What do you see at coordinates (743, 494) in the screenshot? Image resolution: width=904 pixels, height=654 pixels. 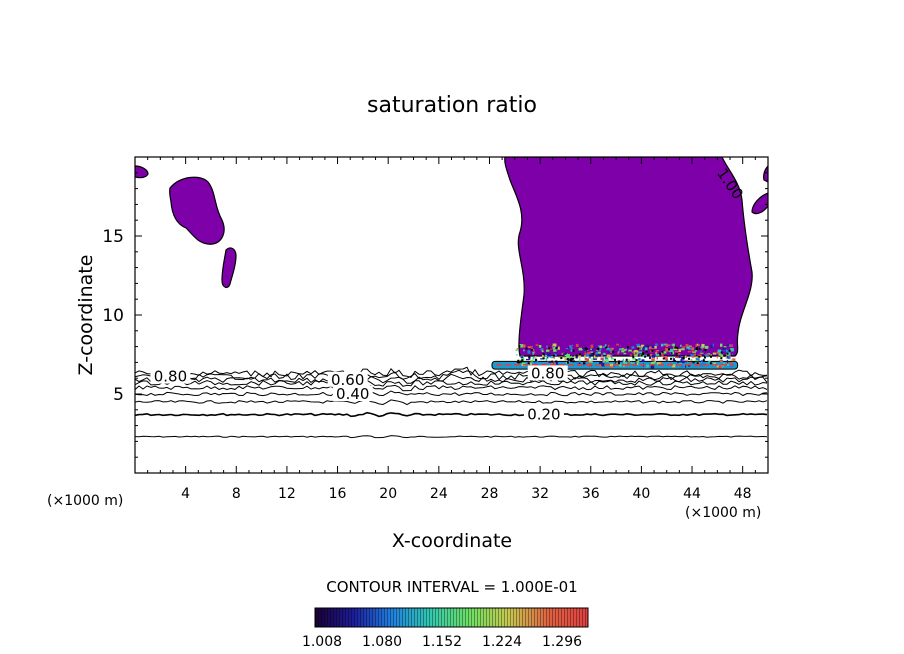 I see `x-tick-label: 48` at bounding box center [743, 494].